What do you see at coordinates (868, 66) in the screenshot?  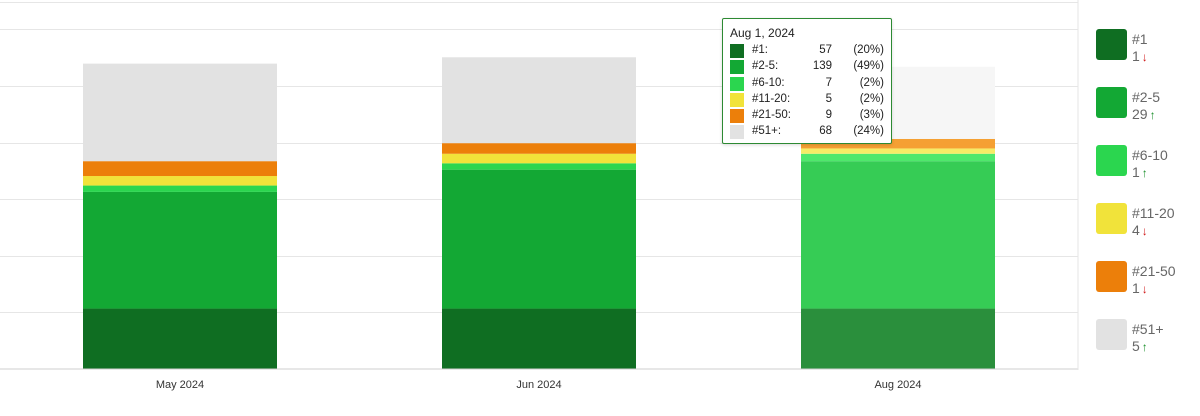 I see `tooltip-percent: (49%)` at bounding box center [868, 66].